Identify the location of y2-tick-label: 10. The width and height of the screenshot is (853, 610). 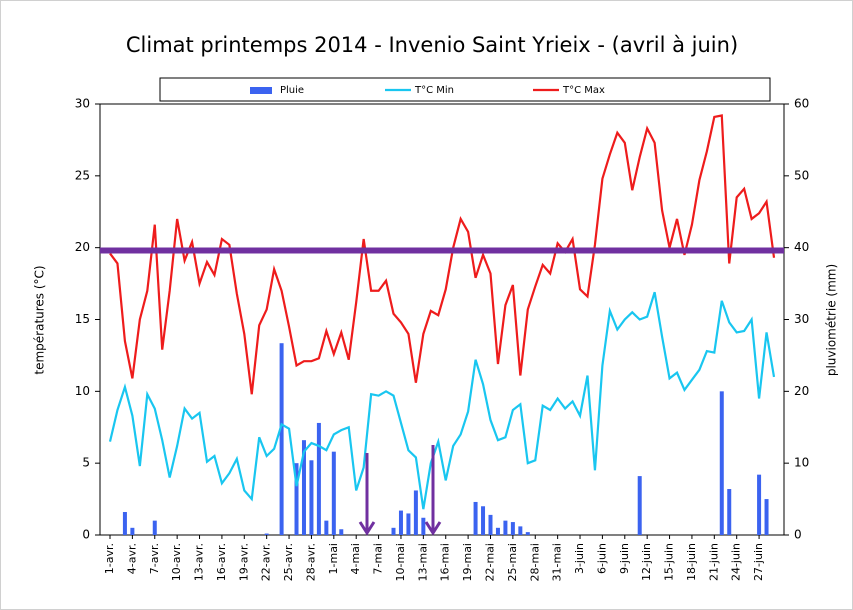
(801, 463).